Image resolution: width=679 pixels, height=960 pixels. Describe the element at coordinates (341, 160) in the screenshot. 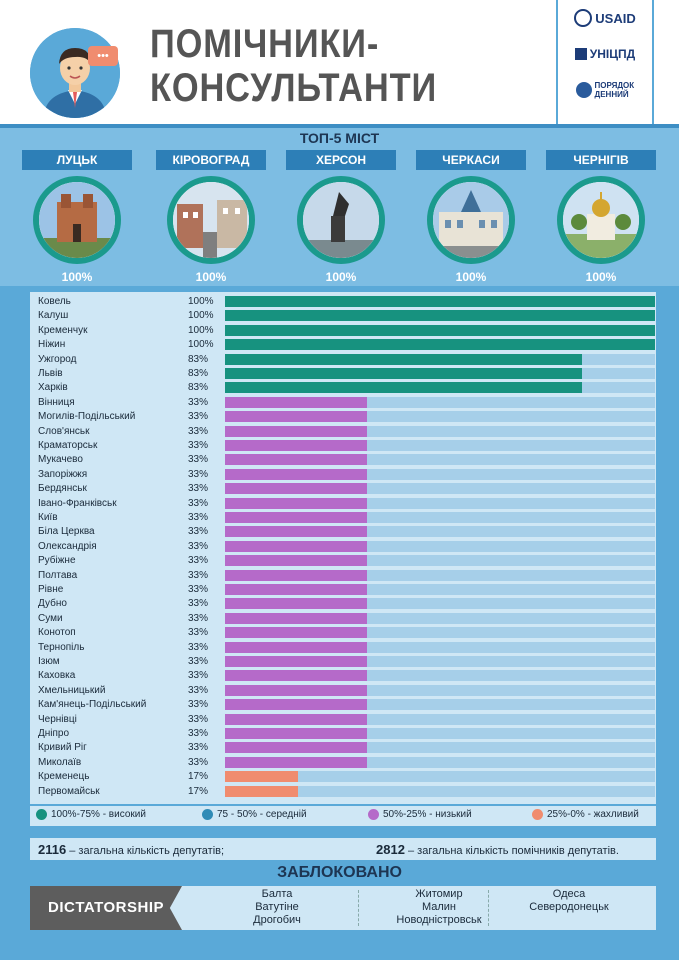

I see `city-name: ХЕРСОН` at that location.